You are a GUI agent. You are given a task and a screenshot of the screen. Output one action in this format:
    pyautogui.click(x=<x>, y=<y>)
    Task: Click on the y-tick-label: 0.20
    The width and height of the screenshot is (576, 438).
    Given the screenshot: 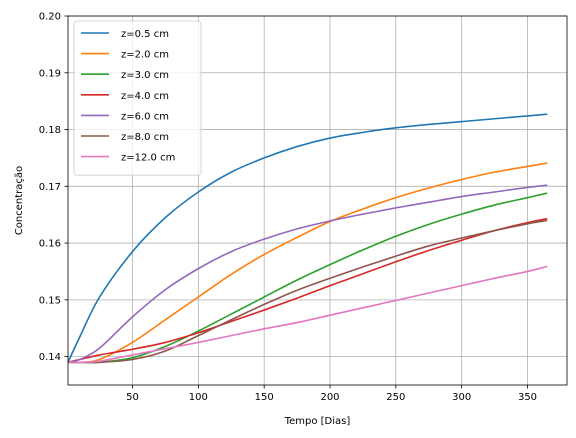 What is the action you would take?
    pyautogui.click(x=50, y=17)
    